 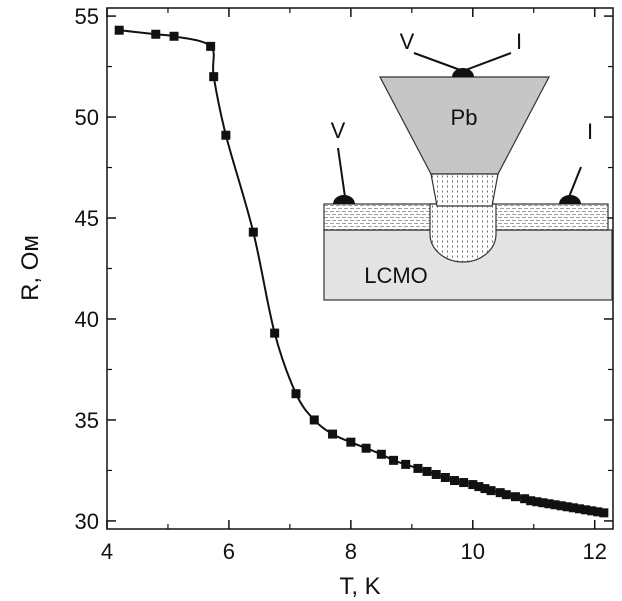 What do you see at coordinates (407, 41) in the screenshot?
I see `tip-probe-v-label: V` at bounding box center [407, 41].